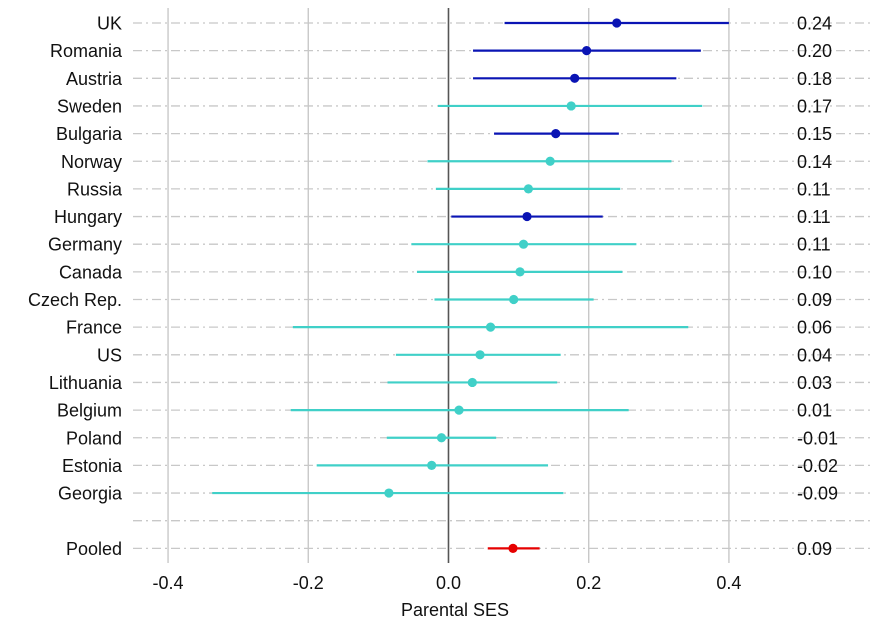 This screenshot has height=630, width=888. Describe the element at coordinates (85, 245) in the screenshot. I see `country-label: Germany` at that location.